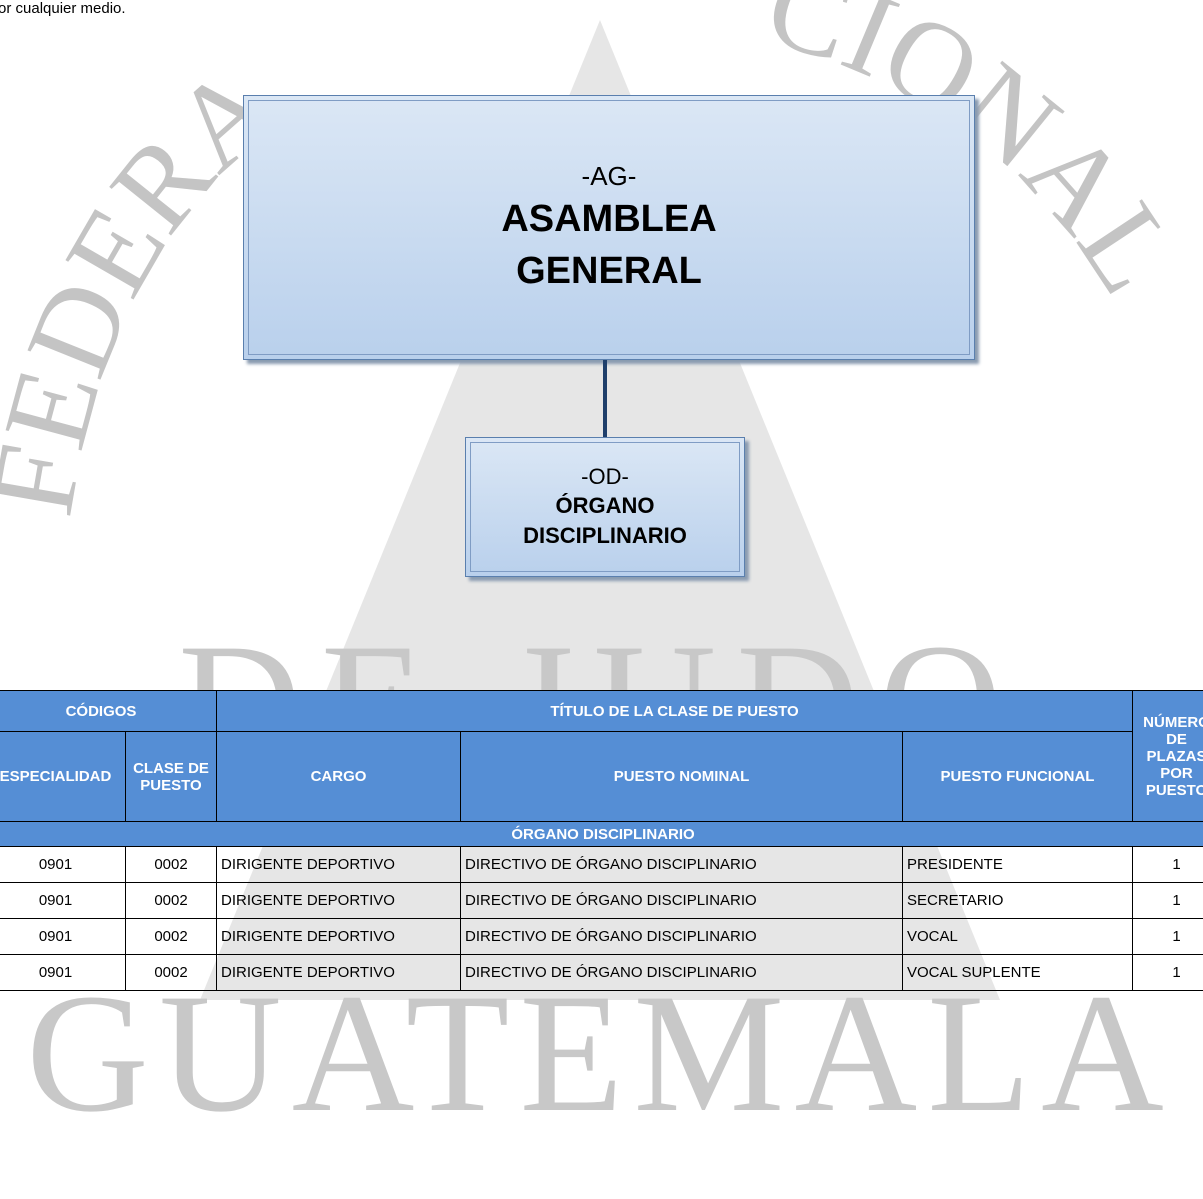 Image resolution: width=1203 pixels, height=1199 pixels. Describe the element at coordinates (1017, 900) in the screenshot. I see `table-cell: SECRETARIO` at that location.